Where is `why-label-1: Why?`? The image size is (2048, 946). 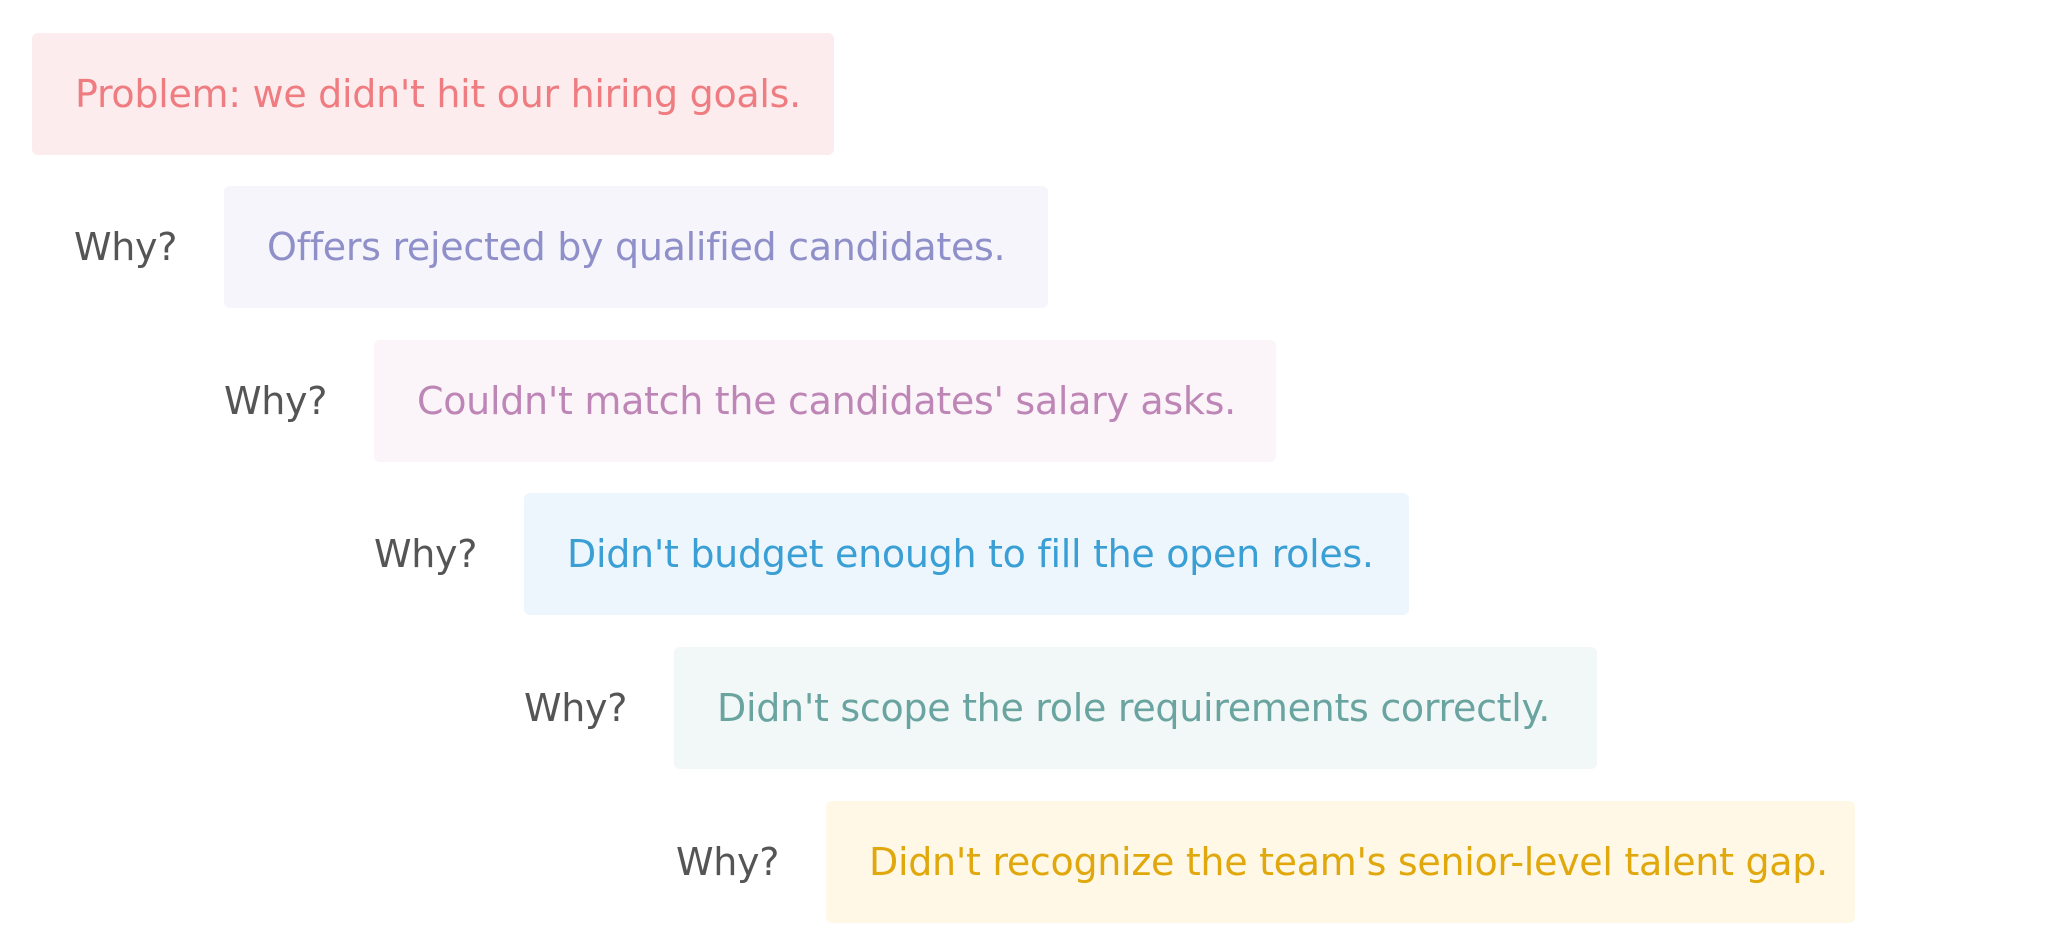
why-label-1: Why? is located at coordinates (126, 247).